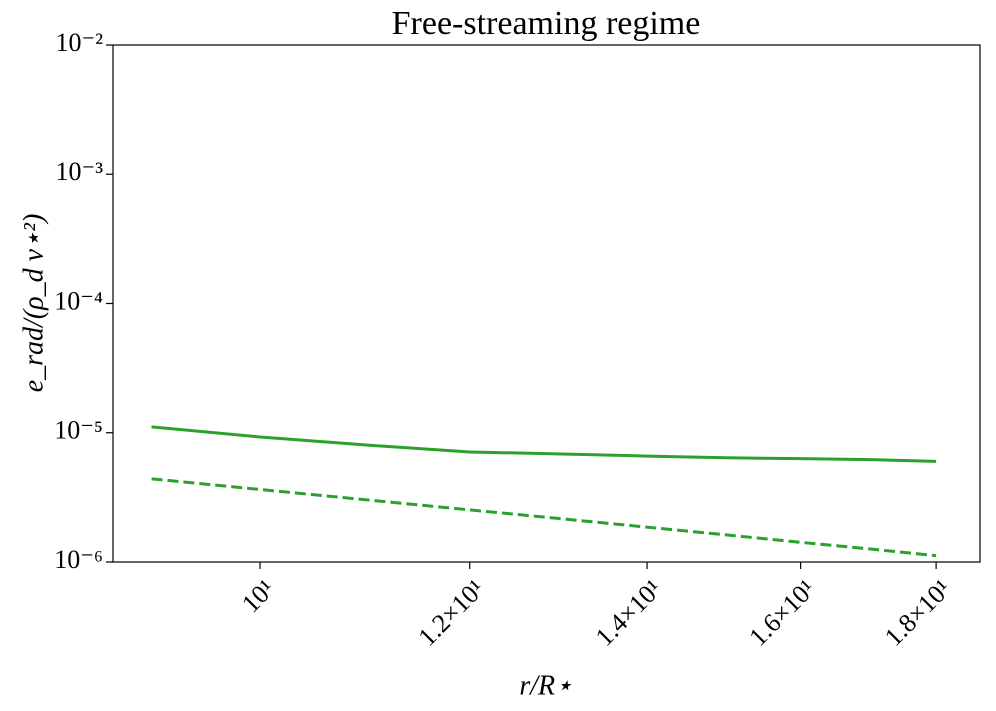 The height and width of the screenshot is (711, 996). Describe the element at coordinates (78, 559) in the screenshot. I see `y-tick-label: 10⁻⁶` at that location.